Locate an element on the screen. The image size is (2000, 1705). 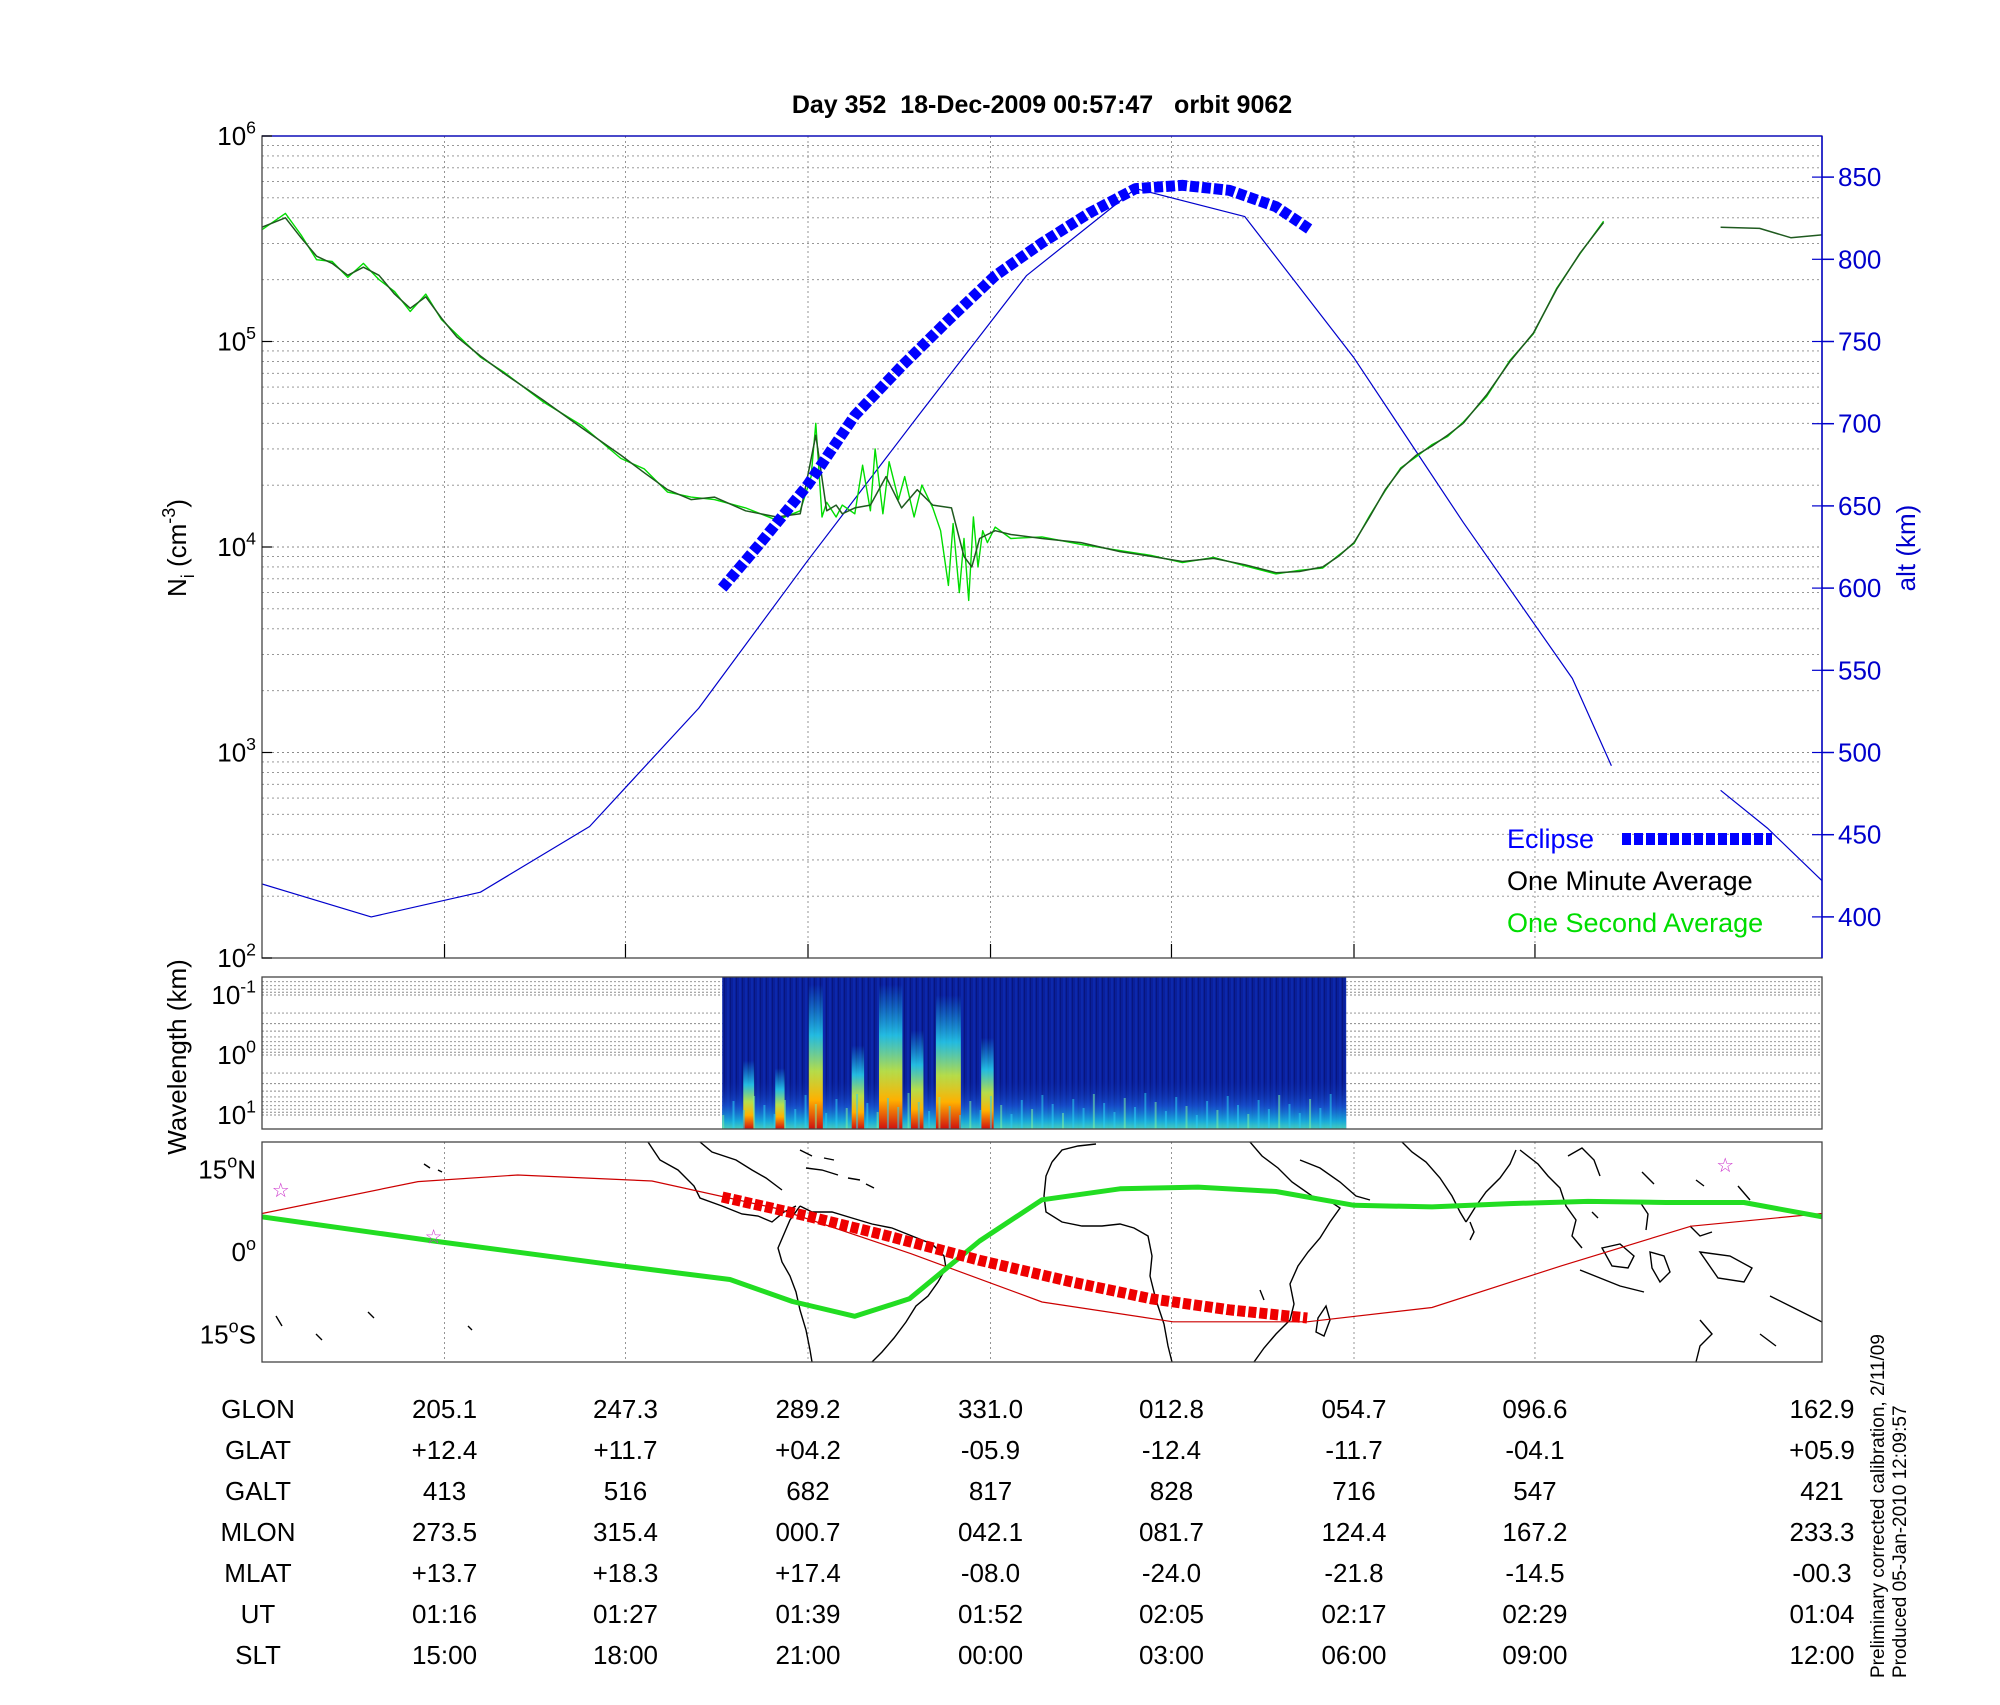
table-cell: +13.7 is located at coordinates (445, 1573).